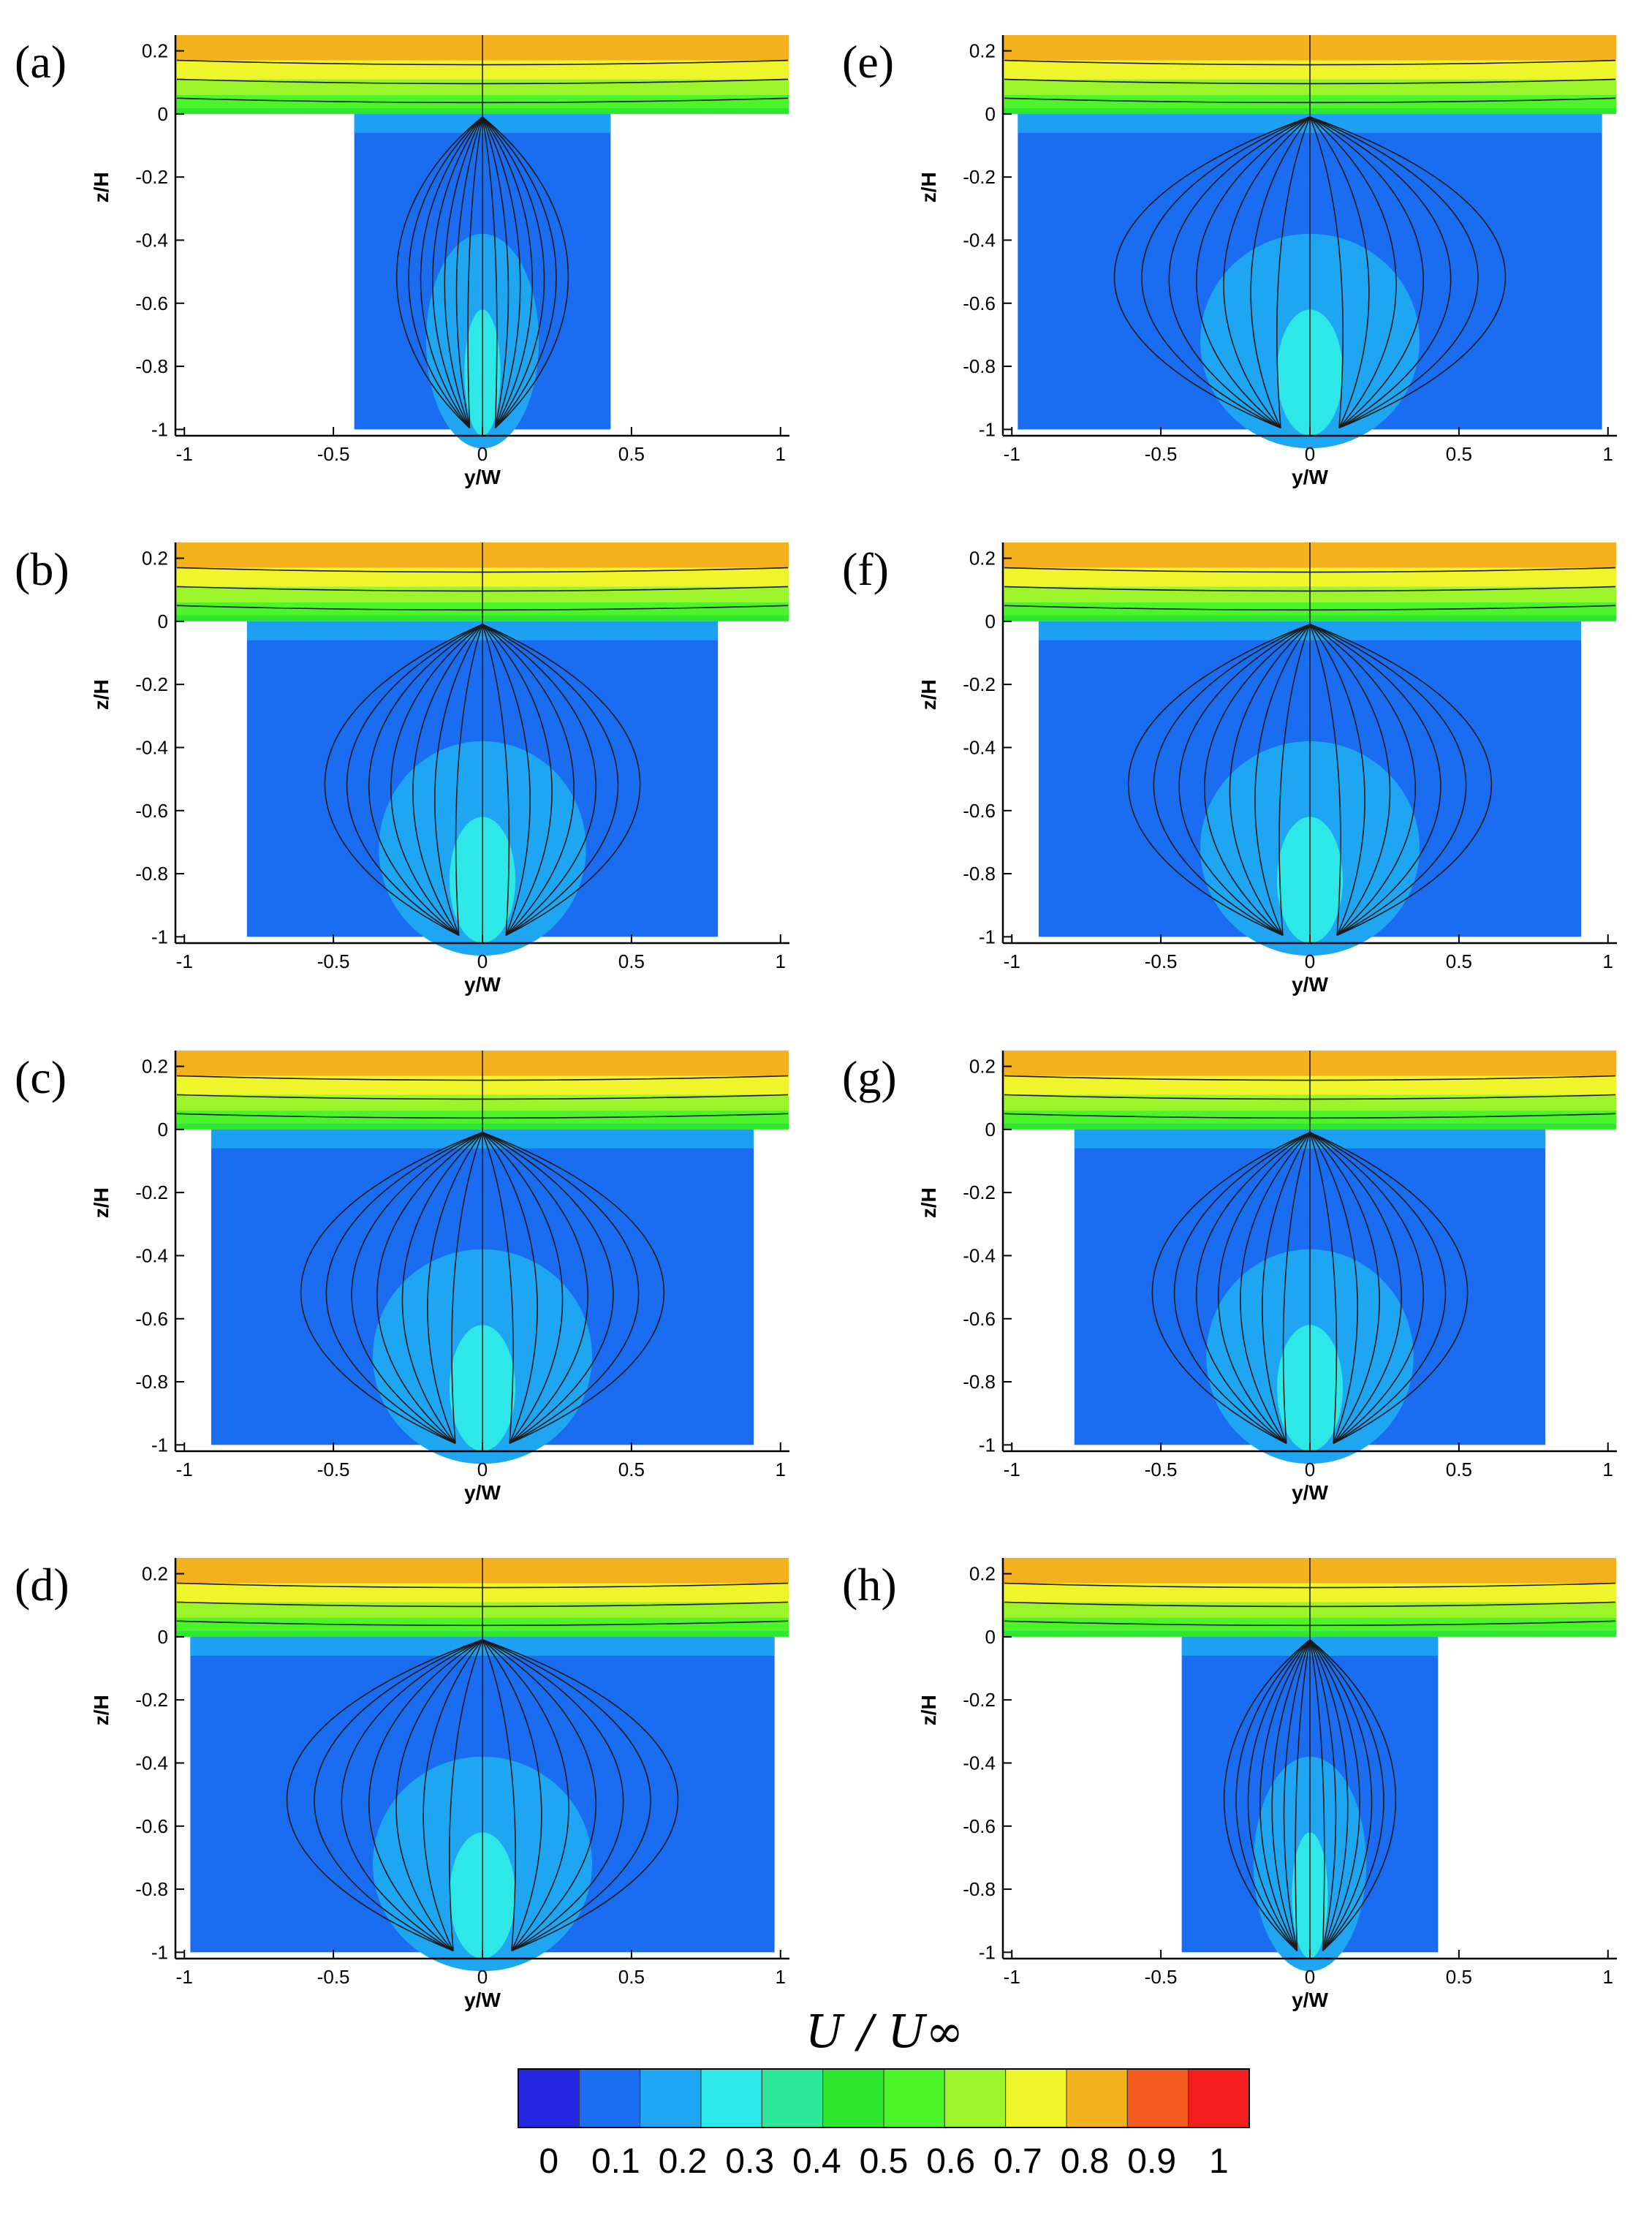 The height and width of the screenshot is (2213, 1652). What do you see at coordinates (885, 2161) in the screenshot?
I see `colorbar-tick-label: 0.5` at bounding box center [885, 2161].